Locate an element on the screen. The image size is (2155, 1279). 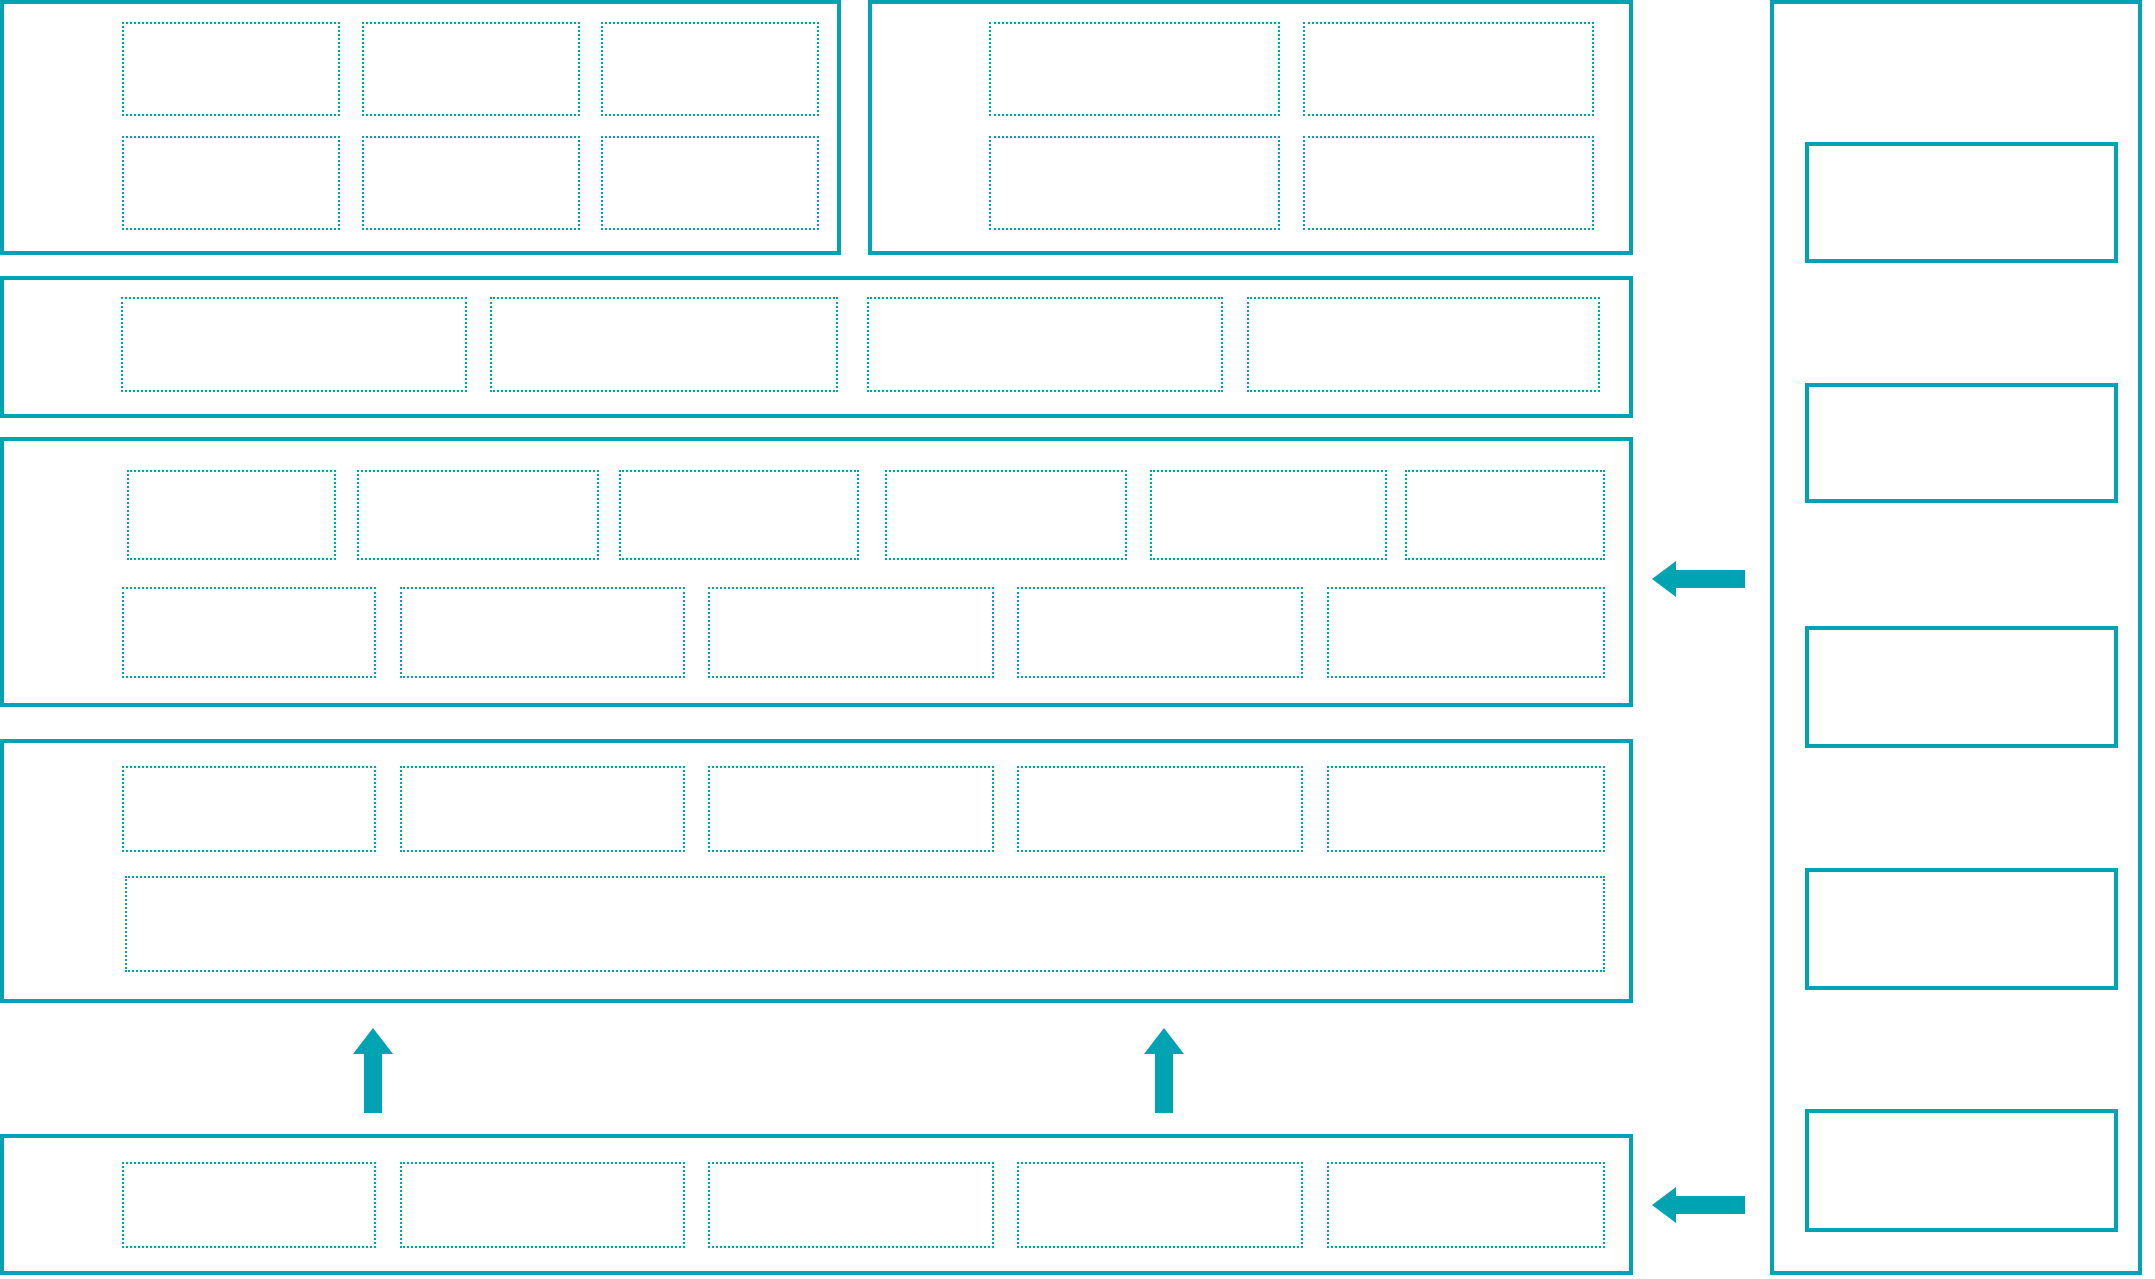
left-arrow-into-middle-group-head is located at coordinates (1664, 579).